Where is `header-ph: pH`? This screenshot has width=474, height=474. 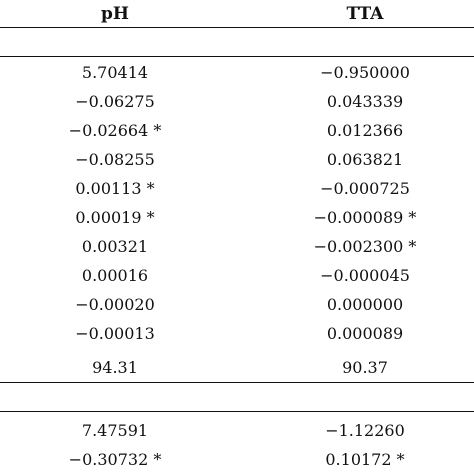 header-ph: pH is located at coordinates (115, 14).